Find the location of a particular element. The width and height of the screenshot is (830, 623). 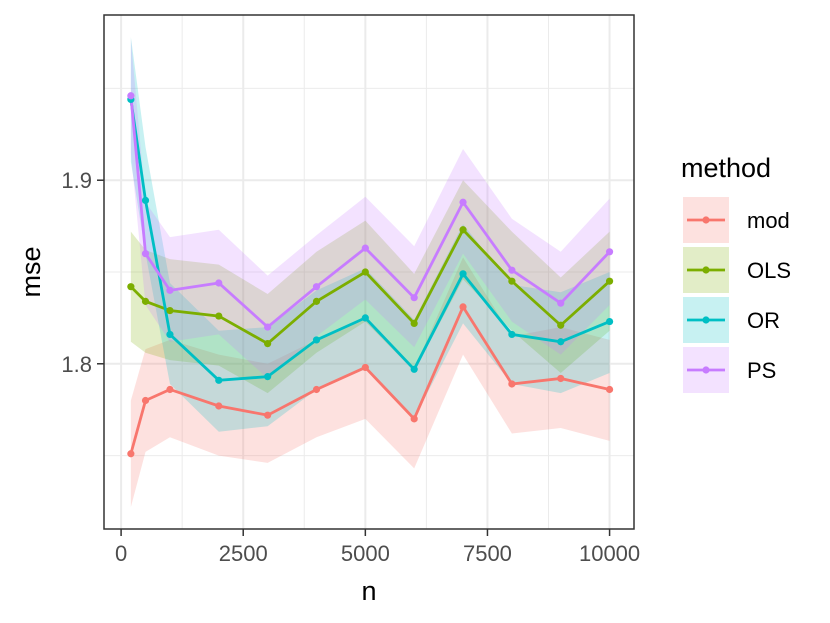

x-axis: 0 2500 5000 7500 10000 is located at coordinates (377, 547).